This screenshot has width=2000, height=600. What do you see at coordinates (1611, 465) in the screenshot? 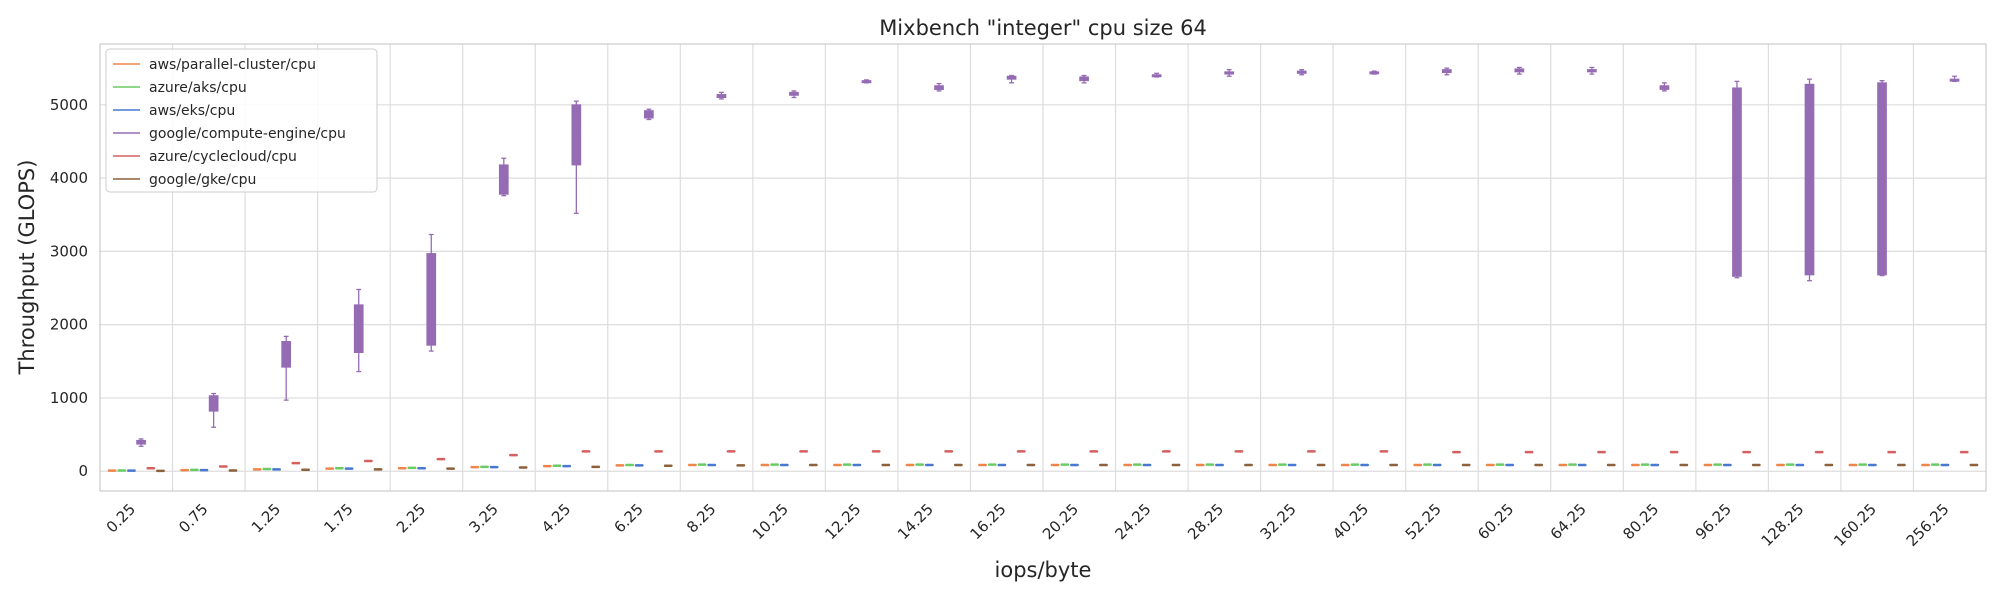
I see `box-google-gke-cpu-64.25` at bounding box center [1611, 465].